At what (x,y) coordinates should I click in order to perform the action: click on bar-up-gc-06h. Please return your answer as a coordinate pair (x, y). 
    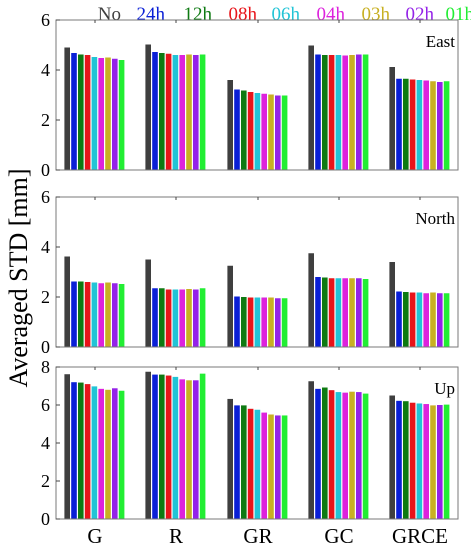
    Looking at the image, I should click on (338, 455).